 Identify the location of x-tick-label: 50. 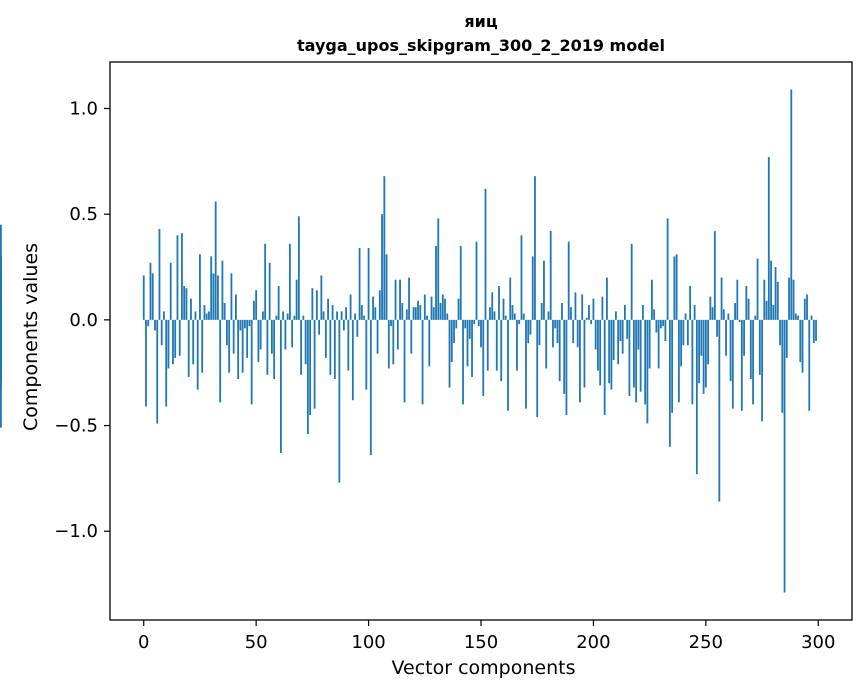
(256, 642).